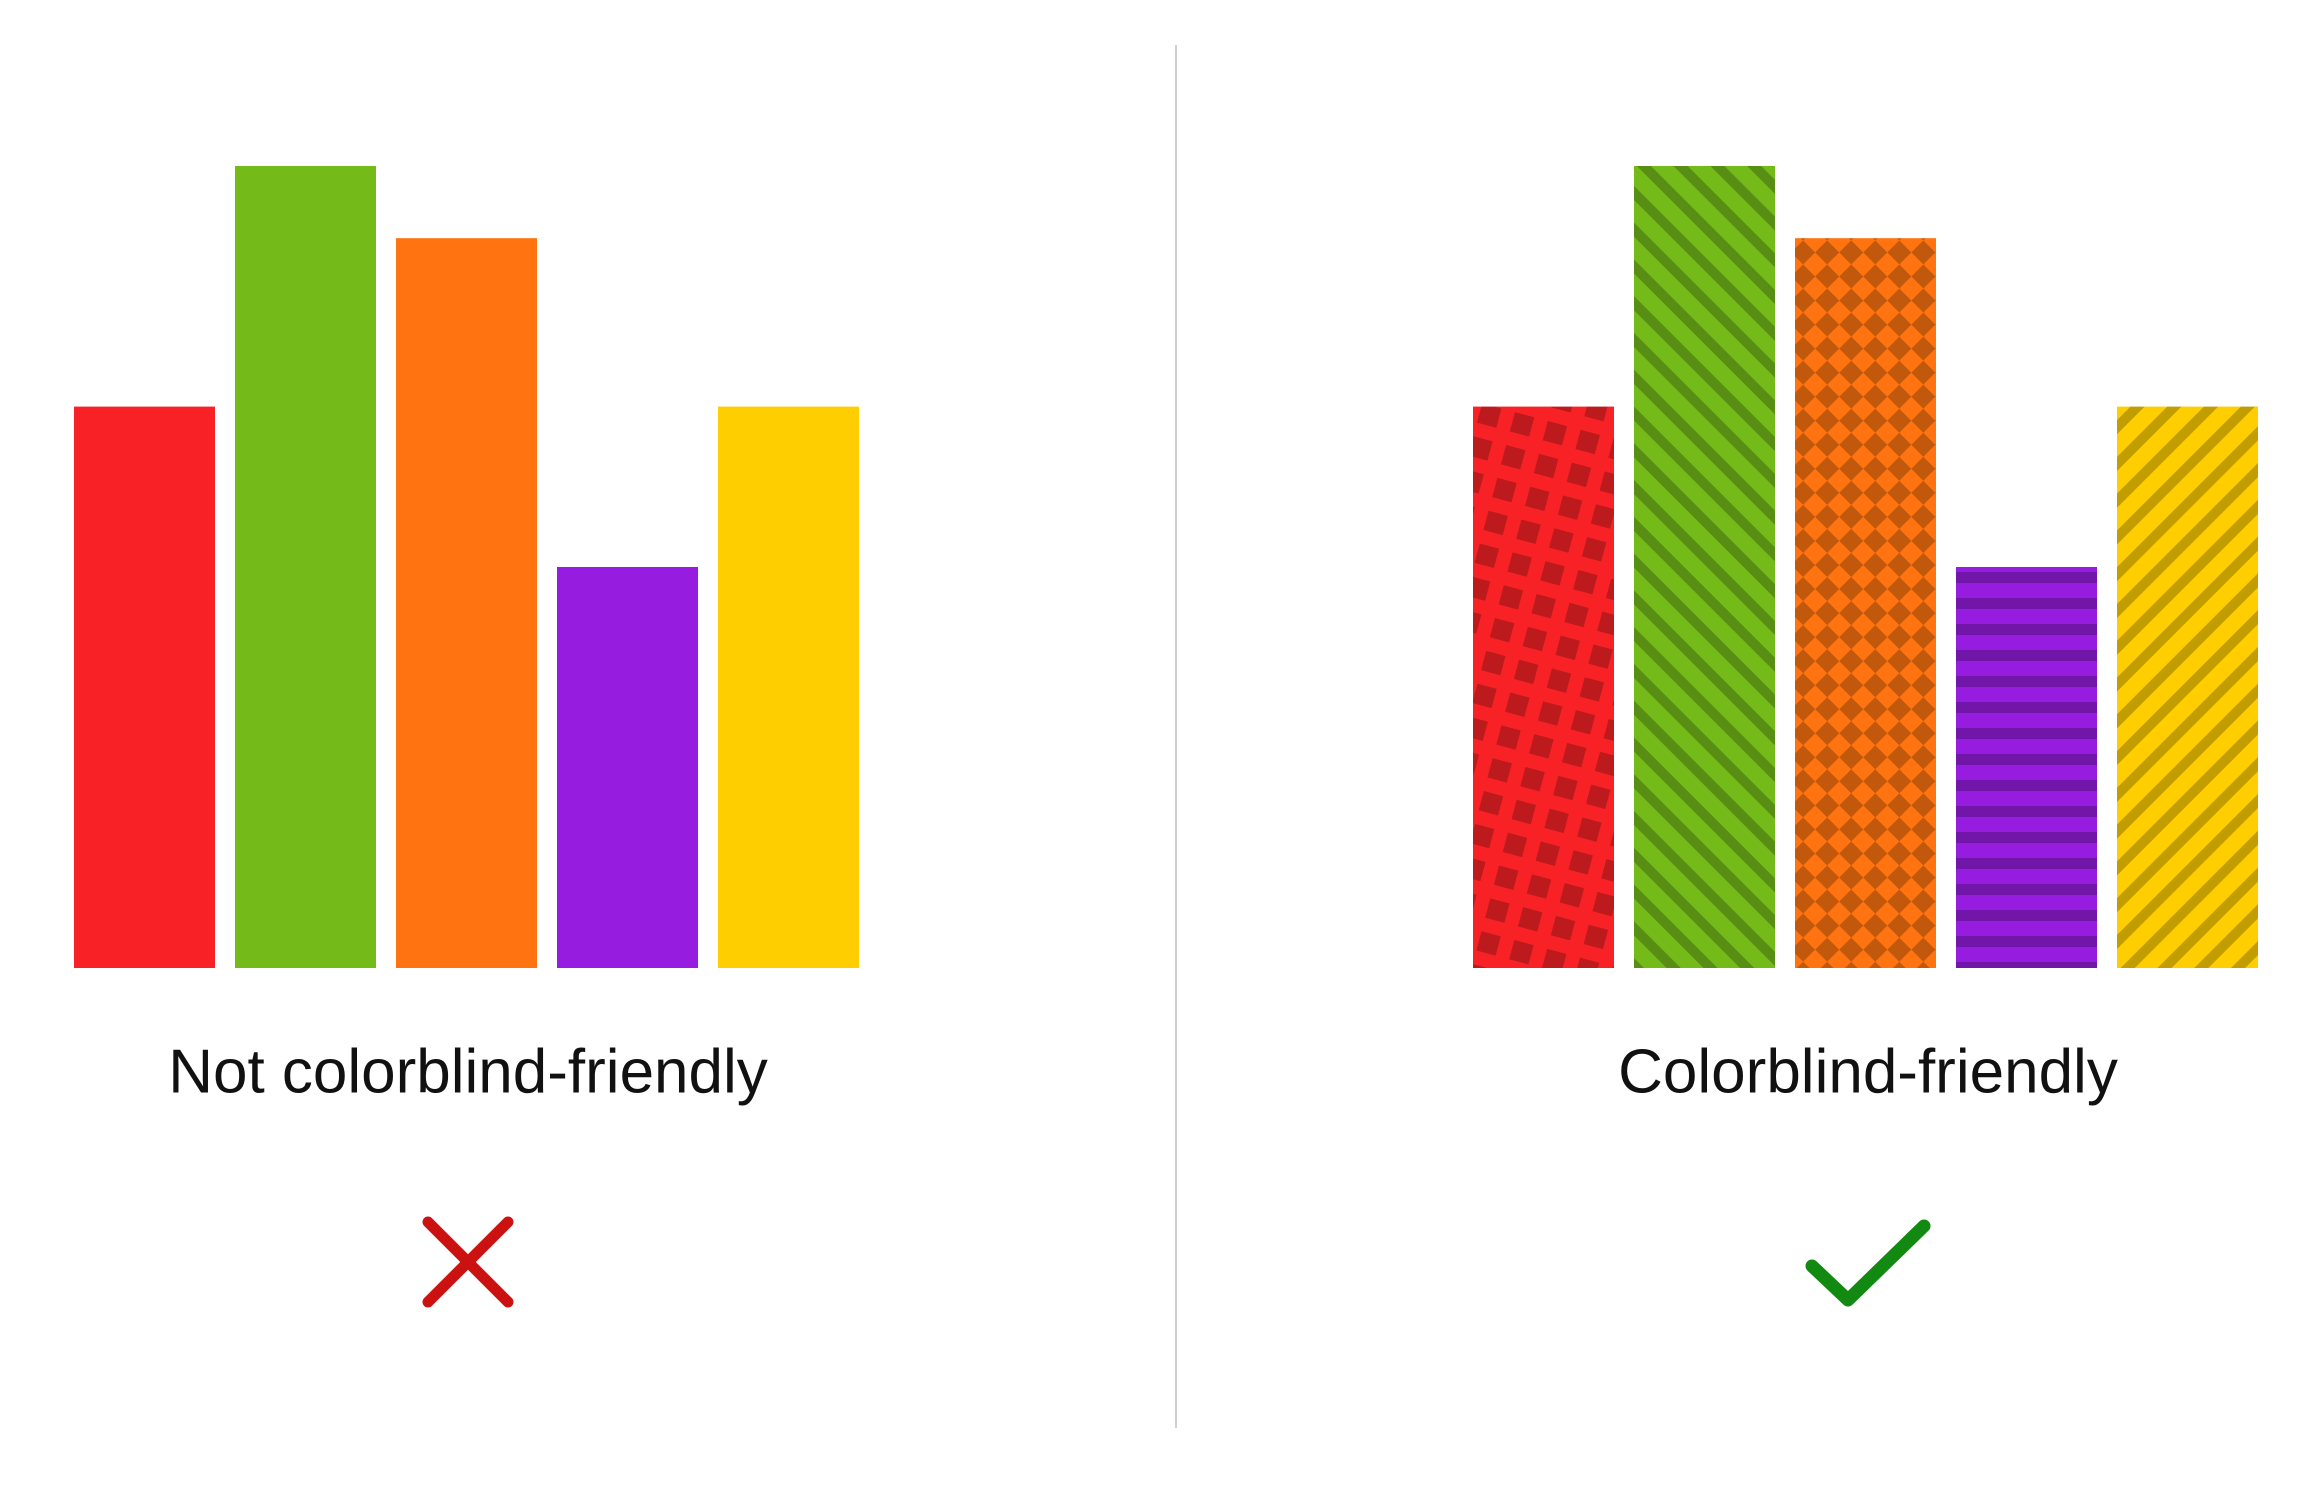 Image resolution: width=2316 pixels, height=1501 pixels. Describe the element at coordinates (1868, 1071) in the screenshot. I see `caption: Colorblind-friendly` at that location.